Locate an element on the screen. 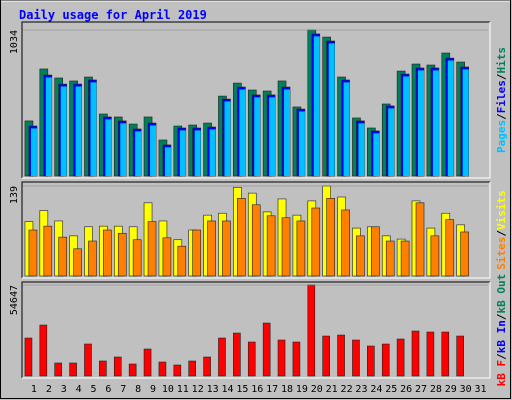 The height and width of the screenshot is (400, 512). x-tick-label: 18 is located at coordinates (287, 389).